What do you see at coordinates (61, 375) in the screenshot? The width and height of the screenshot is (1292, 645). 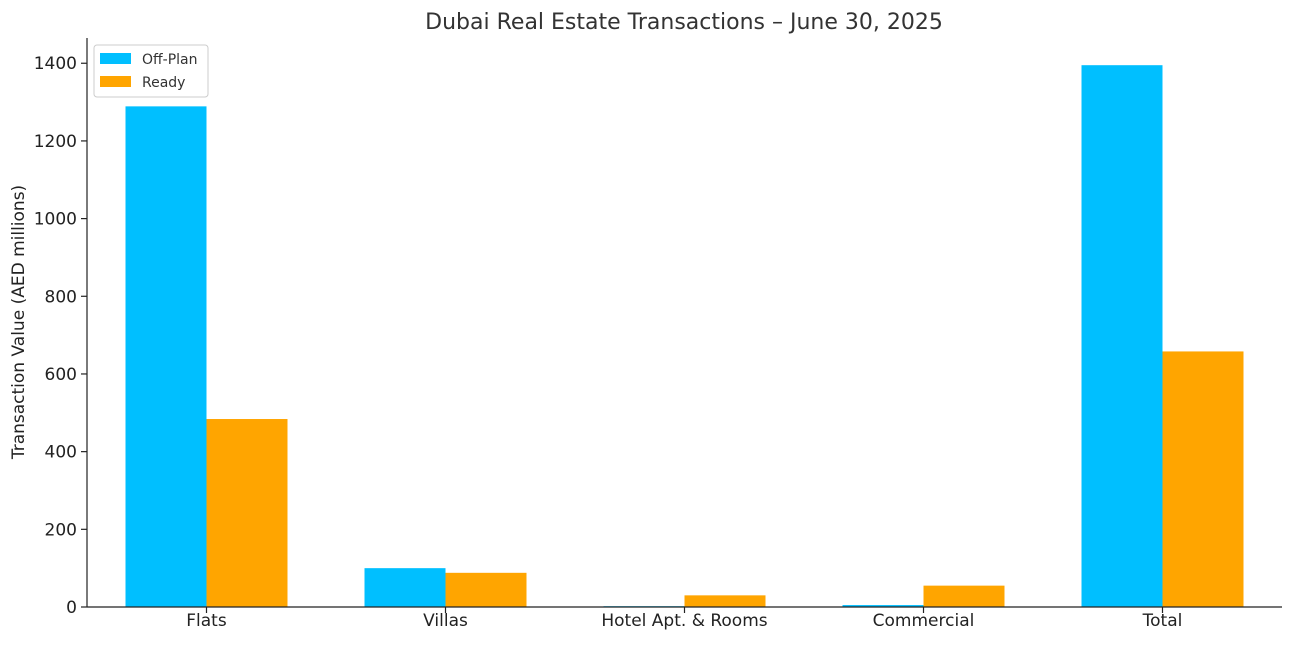 I see `y-tick-label: 600` at bounding box center [61, 375].